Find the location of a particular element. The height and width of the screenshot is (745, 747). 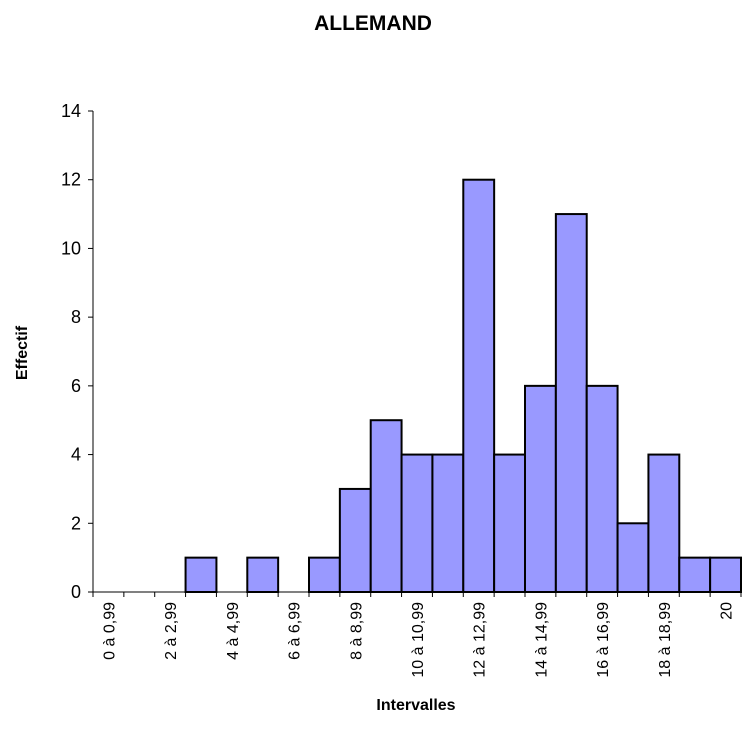

y-axis-title: Effectif is located at coordinates (22, 352).